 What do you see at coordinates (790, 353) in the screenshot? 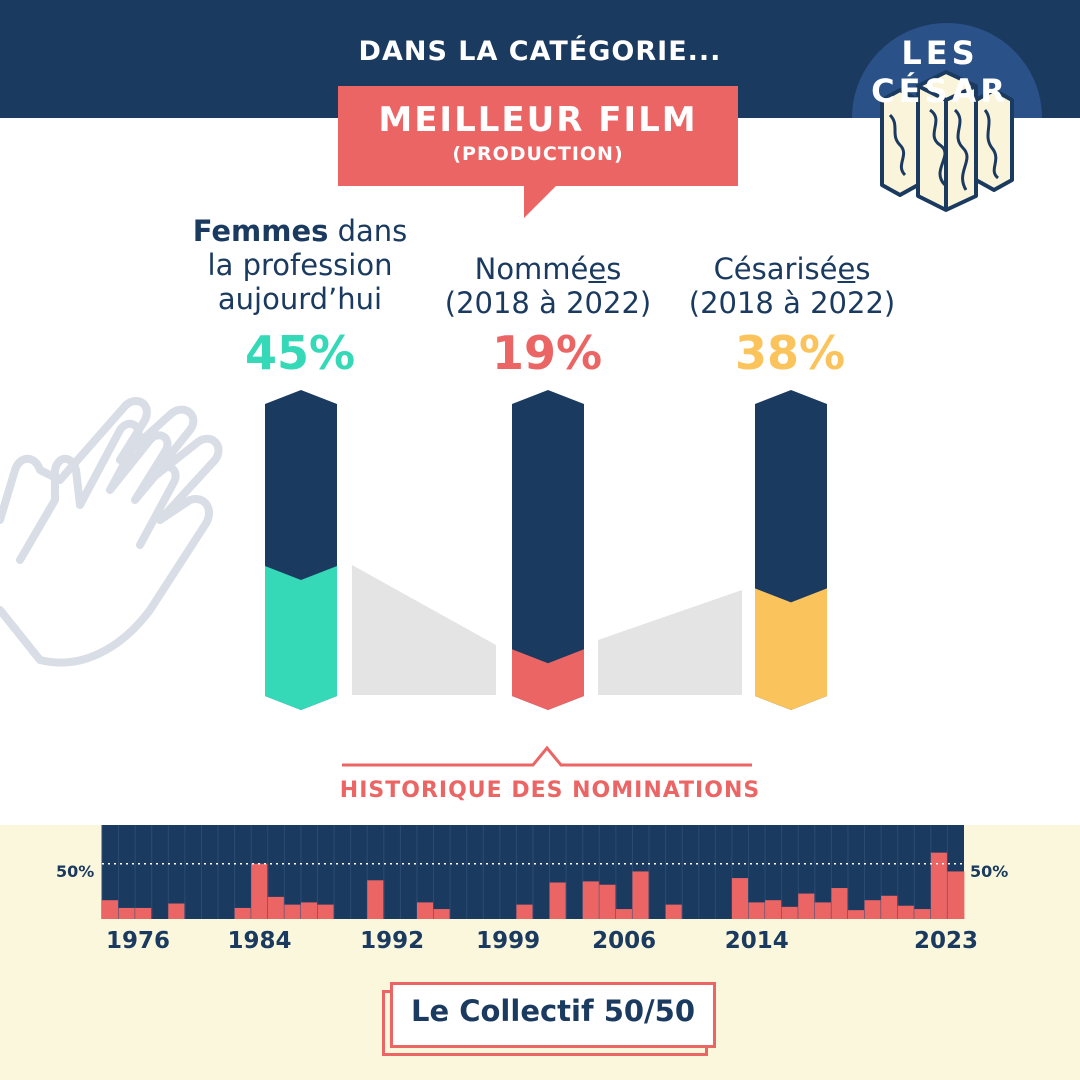
I see `value-label-awarded: 38%` at bounding box center [790, 353].